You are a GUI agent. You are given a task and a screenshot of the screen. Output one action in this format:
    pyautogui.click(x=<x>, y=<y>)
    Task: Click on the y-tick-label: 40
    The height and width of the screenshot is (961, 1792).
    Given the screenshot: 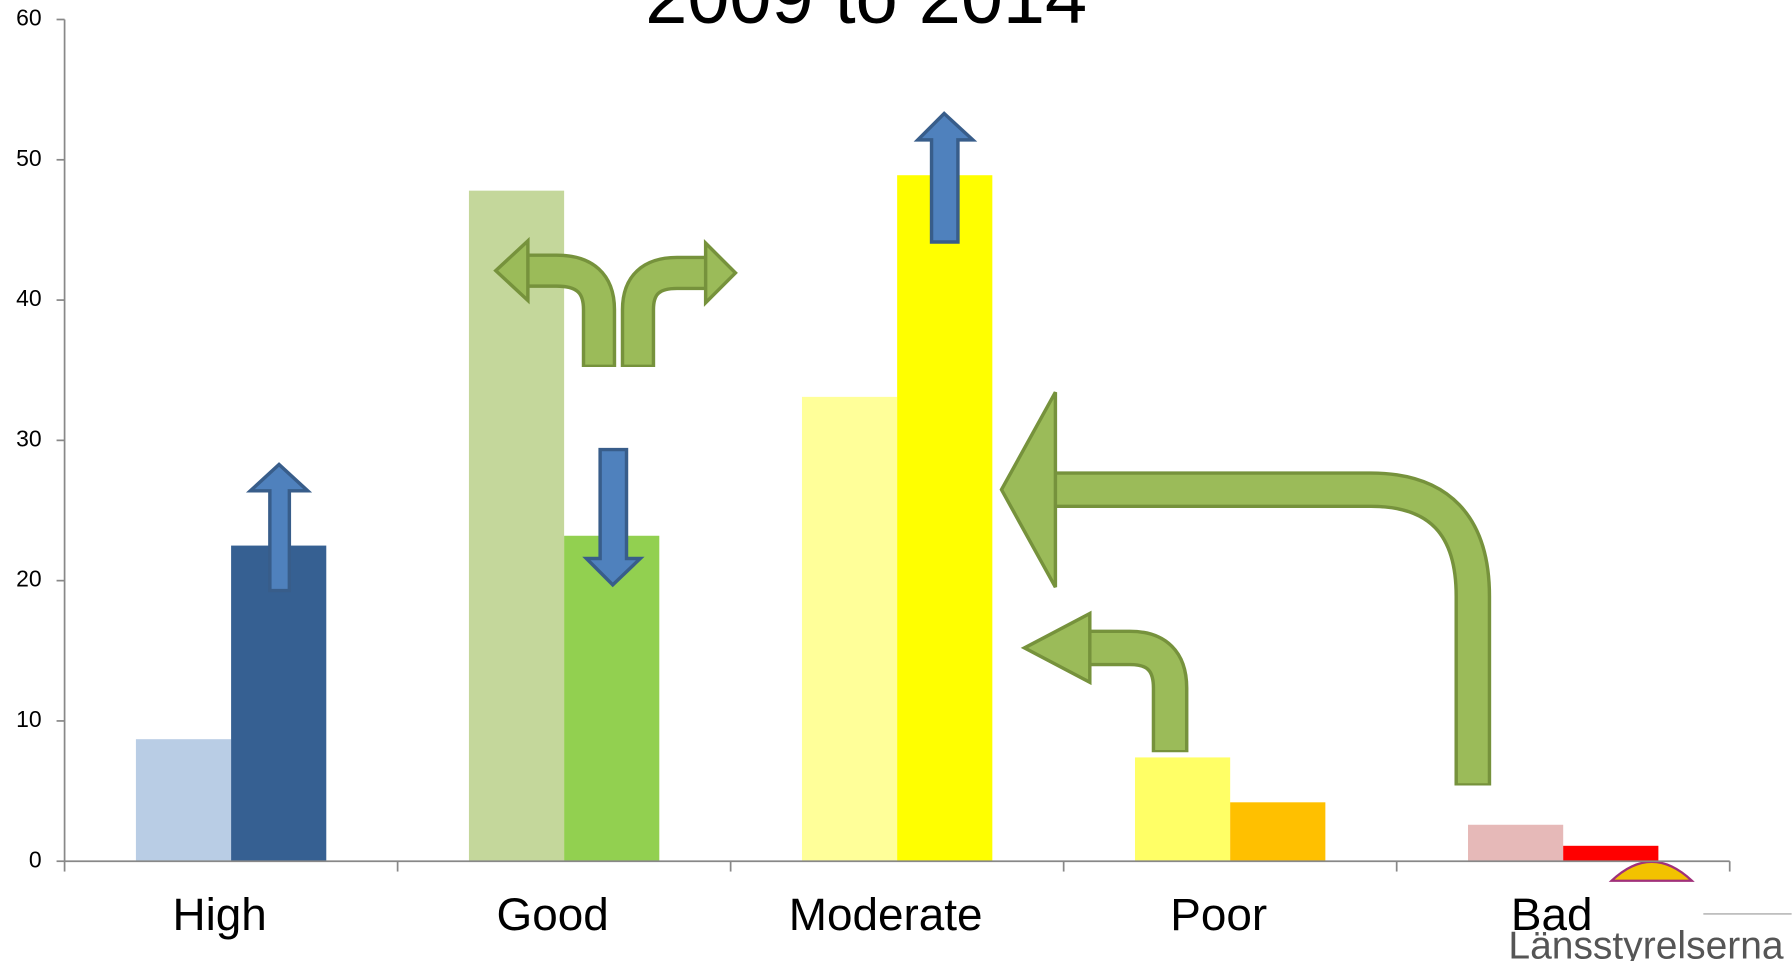 What is the action you would take?
    pyautogui.click(x=29, y=298)
    